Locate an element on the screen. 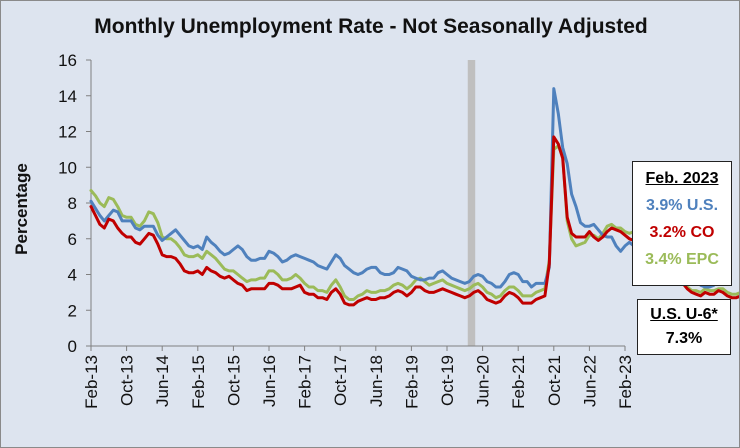  x-tick-label: Jun-20 is located at coordinates (483, 381).